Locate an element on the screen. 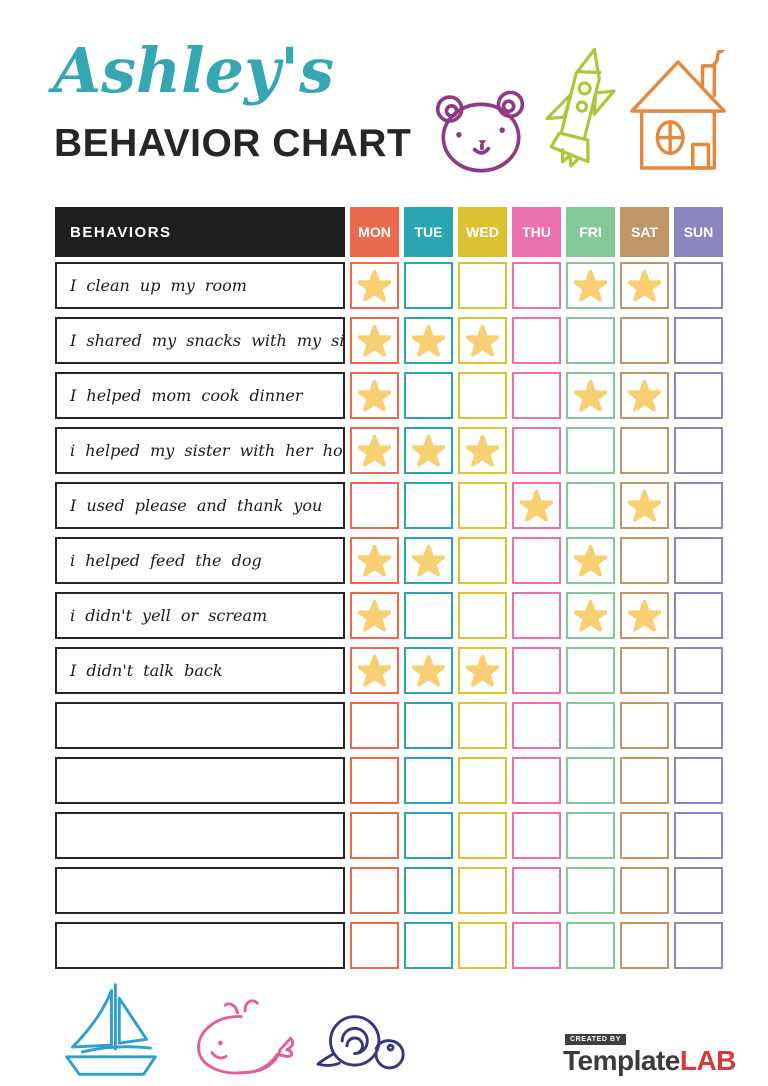  behavior-label: i helped feed the dog is located at coordinates (200, 560).